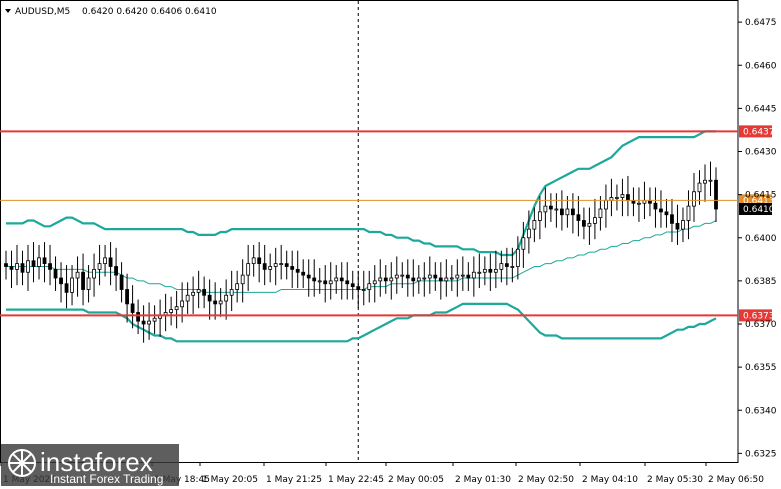 The image size is (781, 489). Describe the element at coordinates (761, 411) in the screenshot. I see `y-tick-label: 0.6340` at that location.